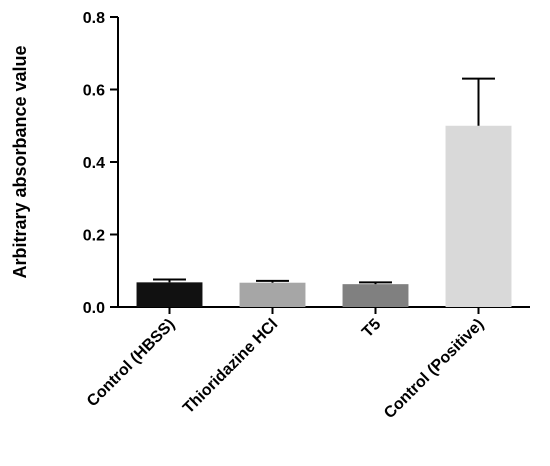 The image size is (550, 466). I want to click on x-tick-label: Control (Positive), so click(434, 369).